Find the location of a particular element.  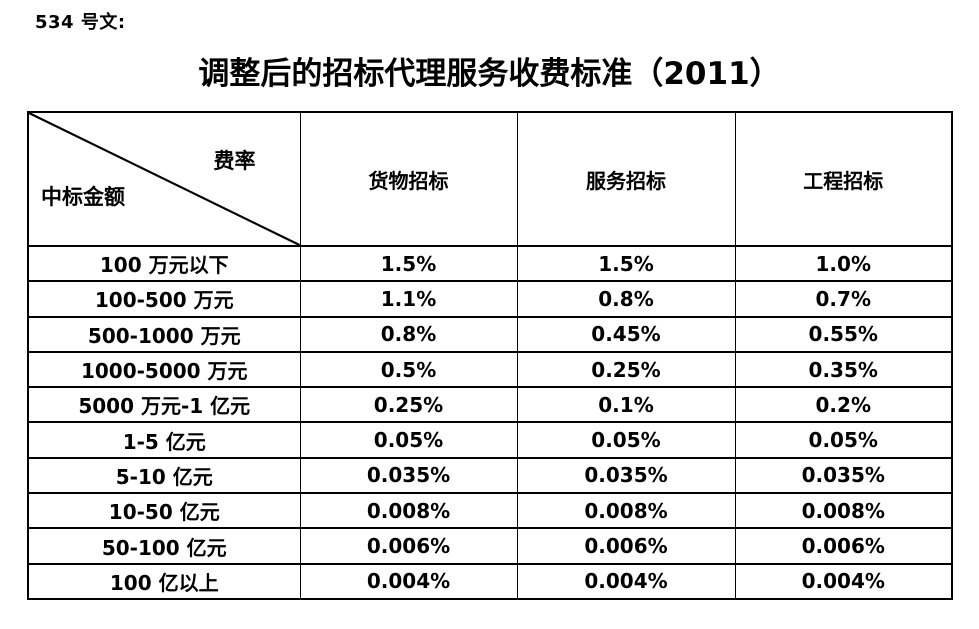

services-rate-cell: 0.035% is located at coordinates (626, 475).